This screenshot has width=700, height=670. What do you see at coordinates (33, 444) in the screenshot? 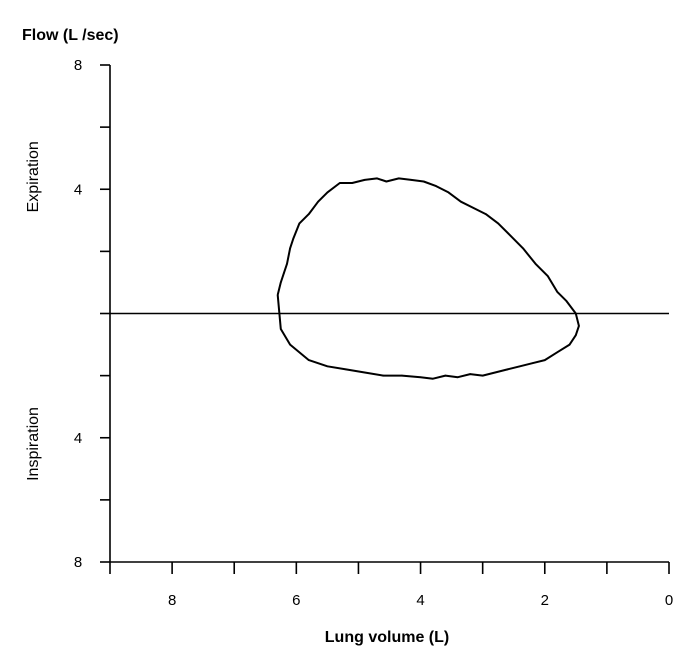
I see `inspiration-label: Inspiration` at bounding box center [33, 444].